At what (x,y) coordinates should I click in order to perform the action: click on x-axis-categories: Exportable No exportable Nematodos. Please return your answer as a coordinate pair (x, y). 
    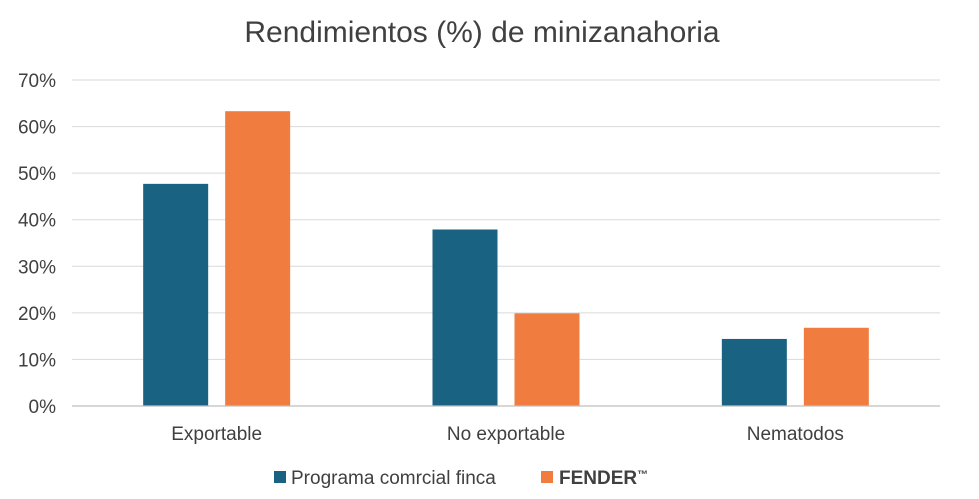
    Looking at the image, I should click on (507, 434).